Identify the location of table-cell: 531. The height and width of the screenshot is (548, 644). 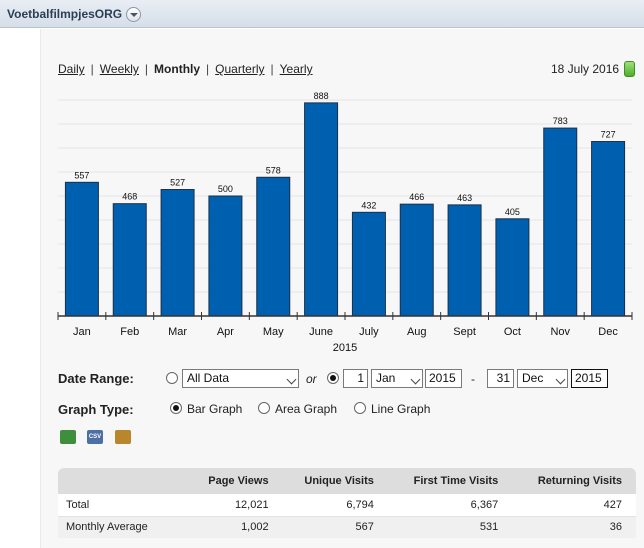
(450, 527).